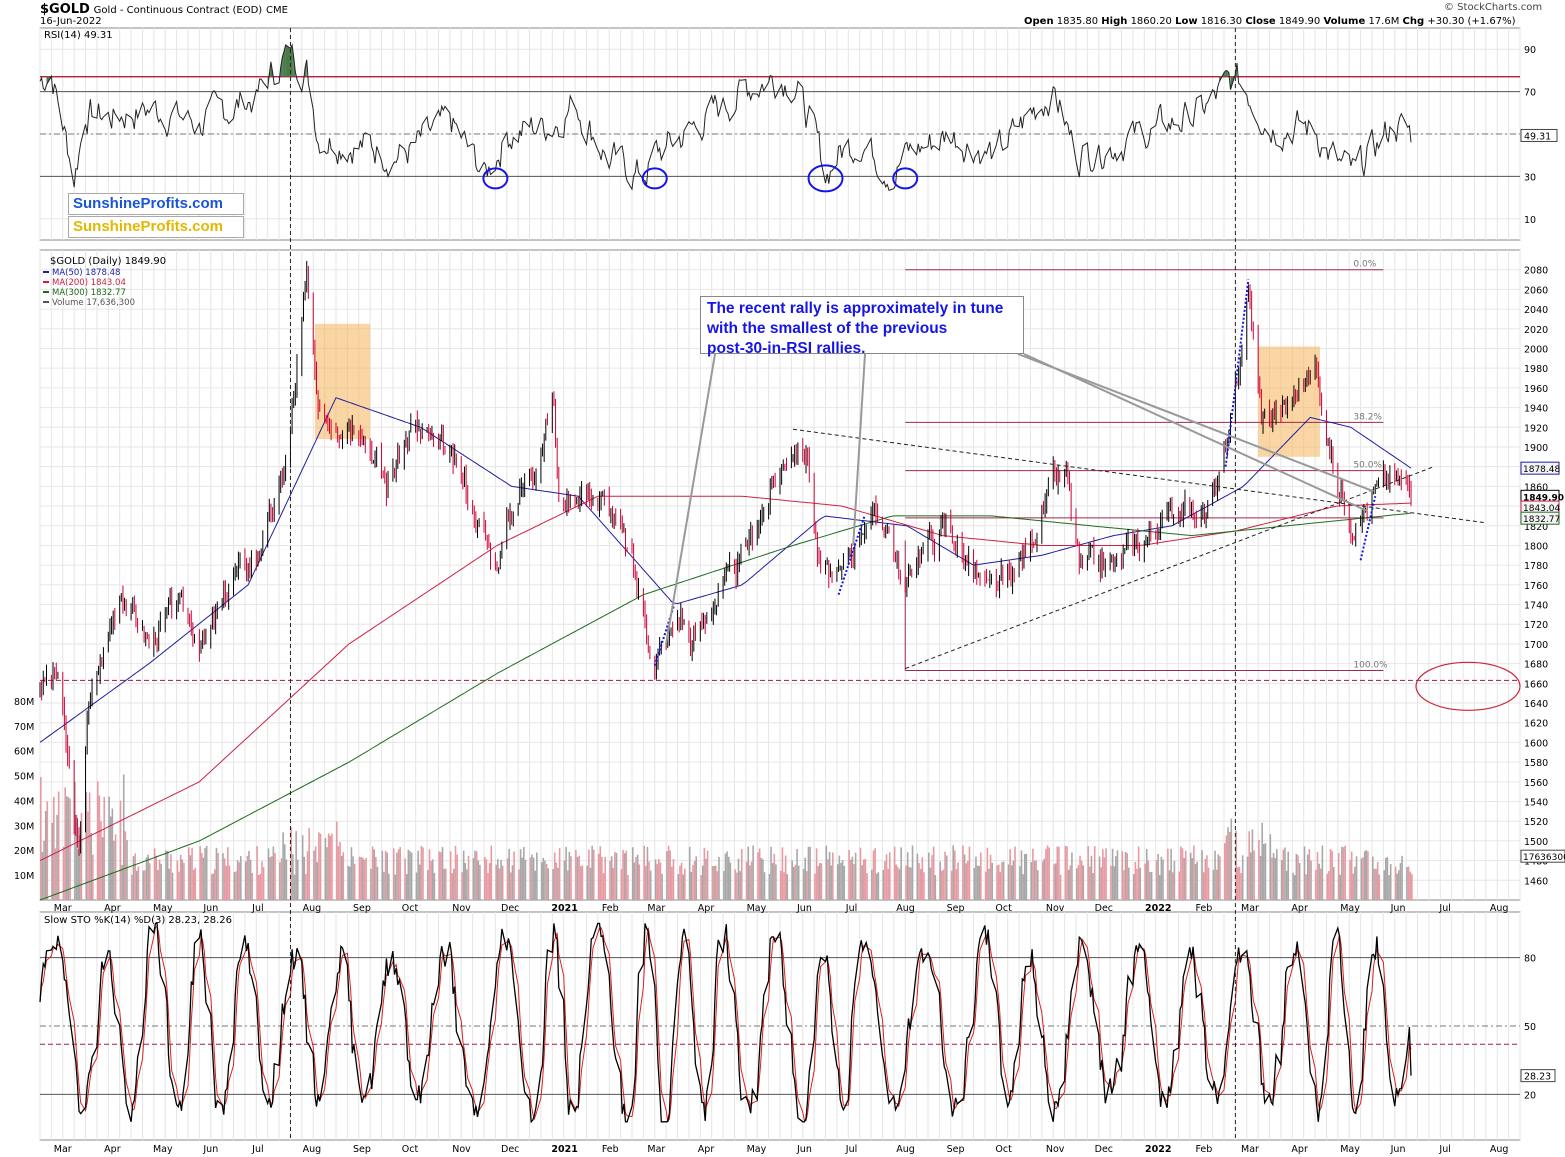  I want to click on x-tick-label: Feb, so click(610, 1149).